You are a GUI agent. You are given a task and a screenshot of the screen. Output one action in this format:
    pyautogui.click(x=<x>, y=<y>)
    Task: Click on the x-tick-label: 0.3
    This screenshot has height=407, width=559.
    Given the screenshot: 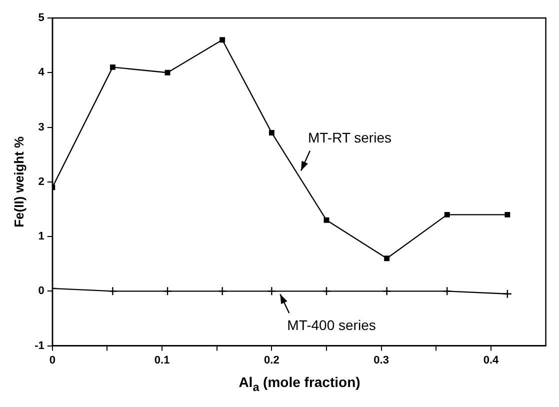 What is the action you would take?
    pyautogui.click(x=381, y=360)
    